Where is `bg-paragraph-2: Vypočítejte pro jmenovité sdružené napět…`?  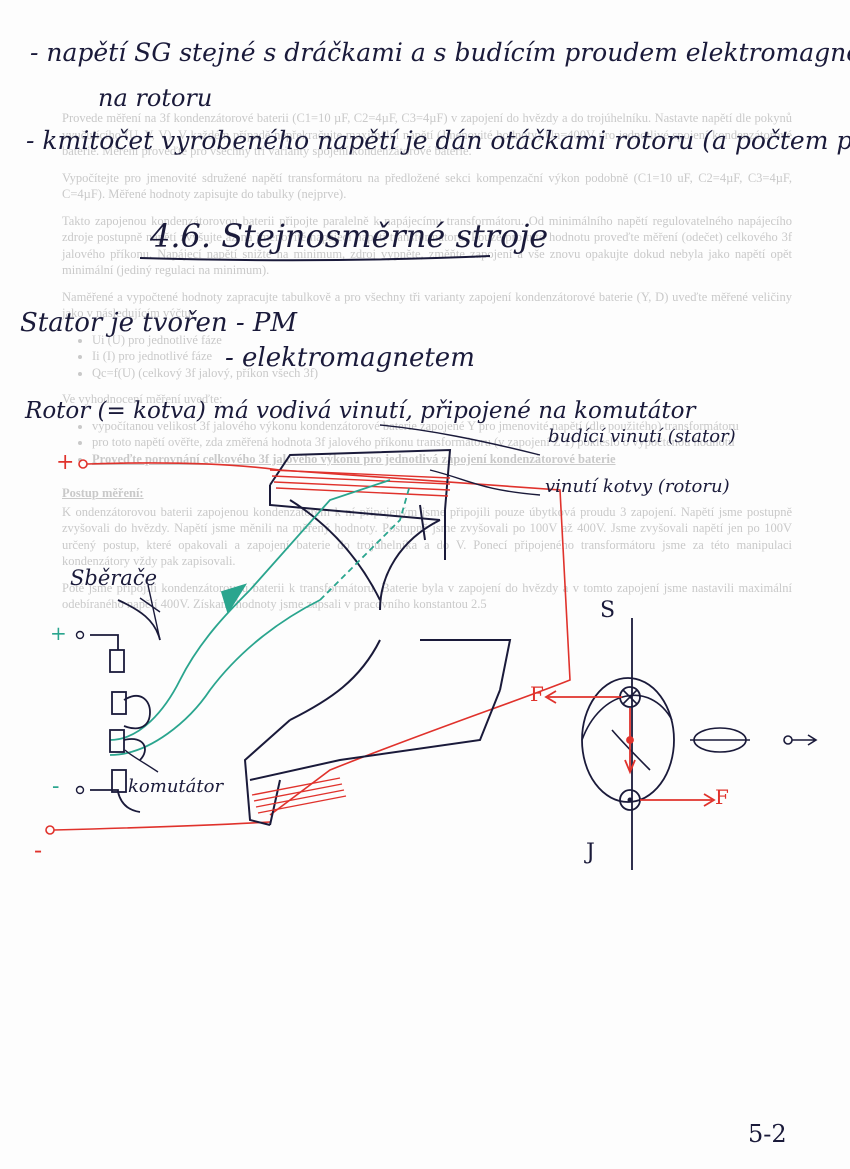 bg-paragraph-2: Vypočítejte pro jmenovité sdružené napět… is located at coordinates (427, 186).